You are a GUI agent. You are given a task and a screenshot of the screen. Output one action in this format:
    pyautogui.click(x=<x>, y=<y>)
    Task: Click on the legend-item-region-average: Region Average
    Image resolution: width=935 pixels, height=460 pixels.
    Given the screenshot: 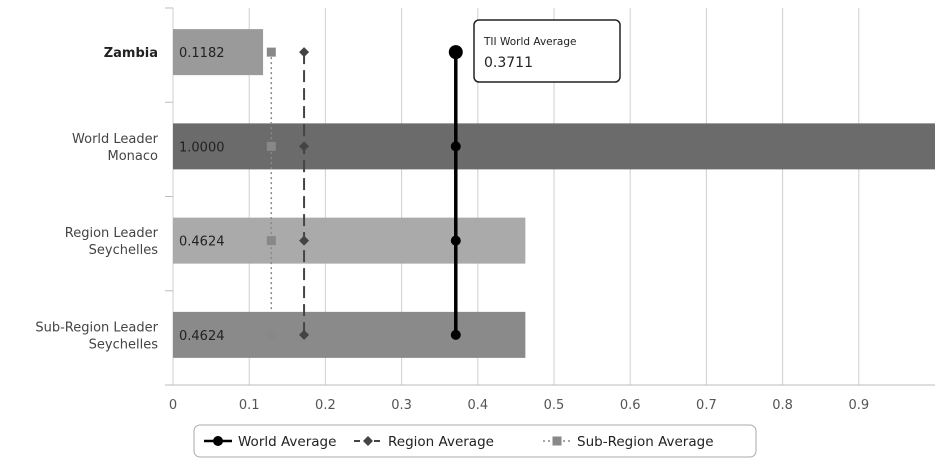 What is the action you would take?
    pyautogui.click(x=424, y=442)
    